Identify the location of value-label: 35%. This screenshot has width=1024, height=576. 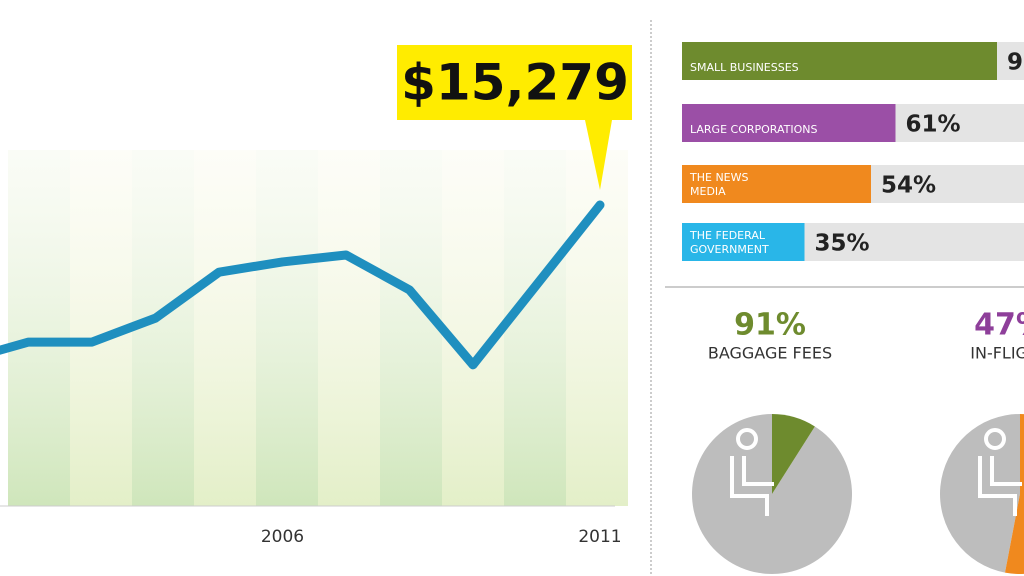
(842, 244).